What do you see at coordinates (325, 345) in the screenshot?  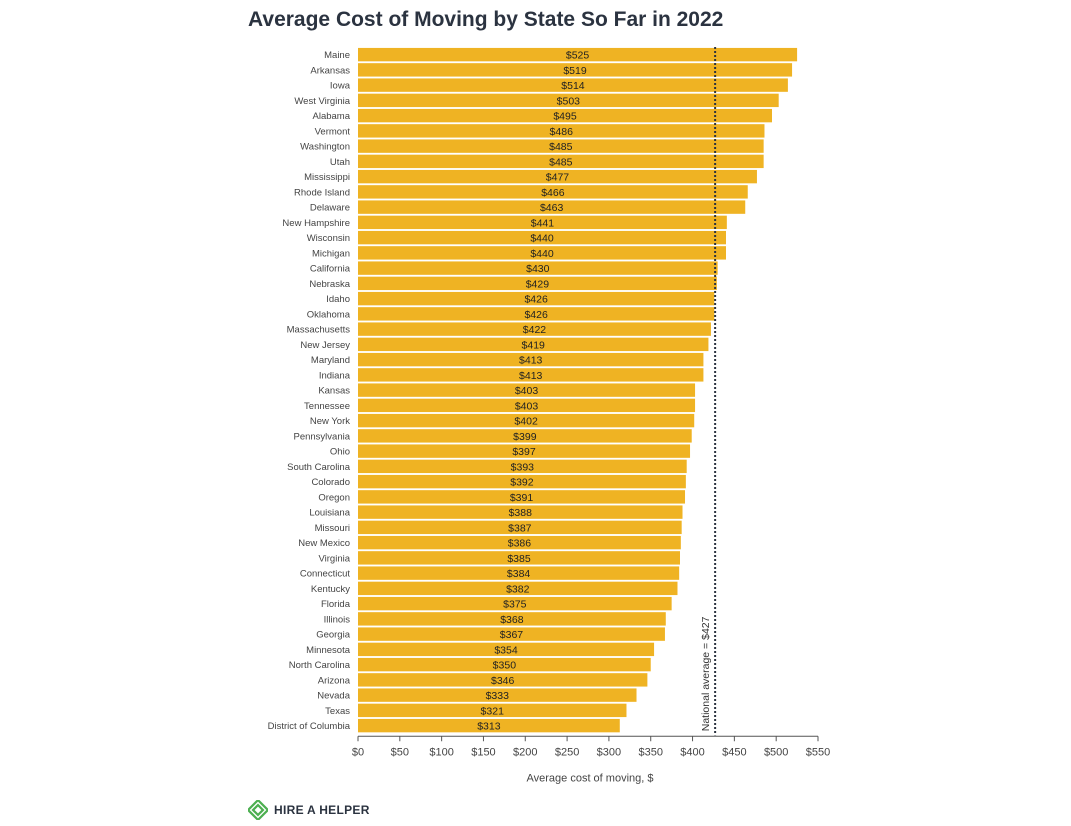 I see `category-label: New Jersey` at bounding box center [325, 345].